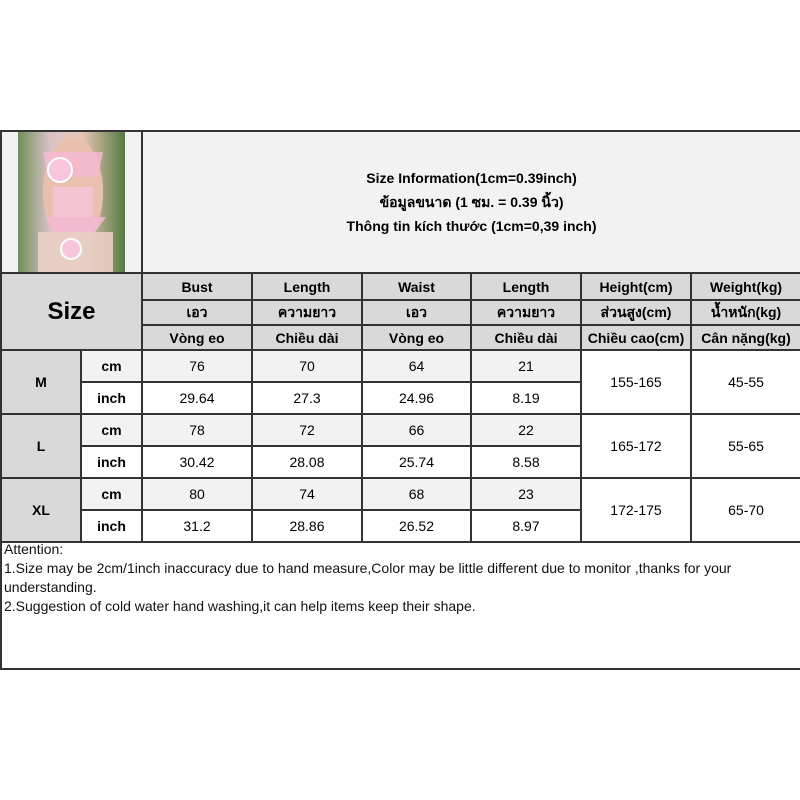 This screenshot has width=800, height=800. What do you see at coordinates (197, 526) in the screenshot?
I see `measurement-cell: 31.2` at bounding box center [197, 526].